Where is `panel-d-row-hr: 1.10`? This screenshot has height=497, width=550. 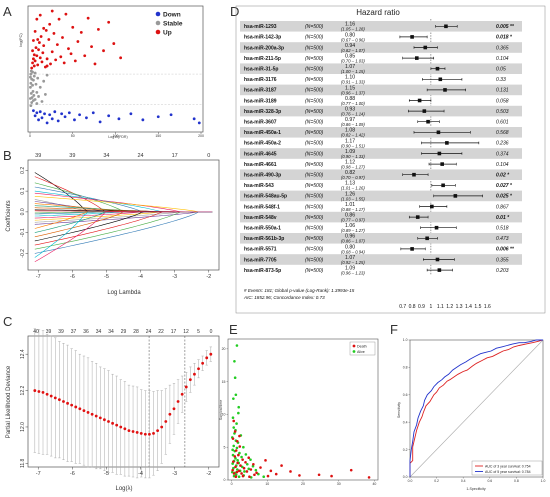 panel-d-row-hr: 1.10 is located at coordinates (350, 78).